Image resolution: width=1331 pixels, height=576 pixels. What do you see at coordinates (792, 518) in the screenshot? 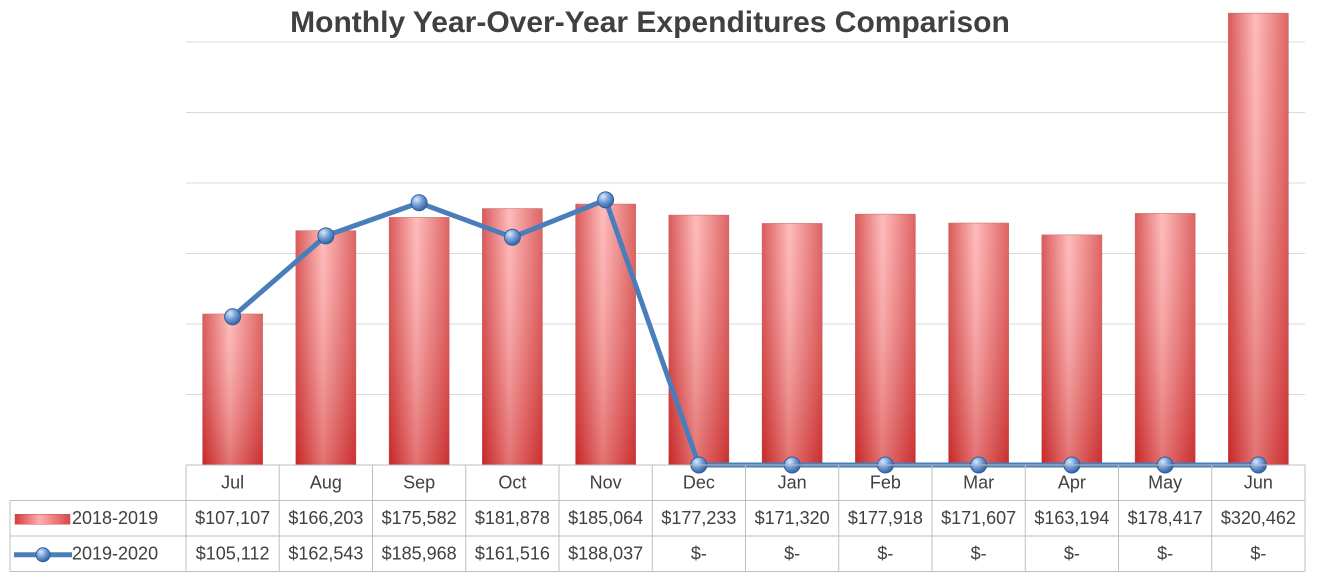
I see `data-label: $171,320` at bounding box center [792, 518].